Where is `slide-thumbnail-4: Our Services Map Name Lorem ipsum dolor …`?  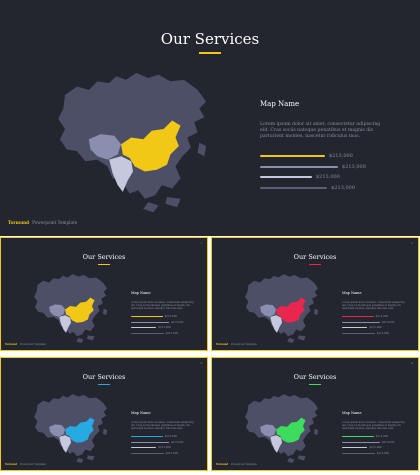
slide-thumbnail-4: Our Services Map Name Lorem ipsum dolor … is located at coordinates (315, 414).